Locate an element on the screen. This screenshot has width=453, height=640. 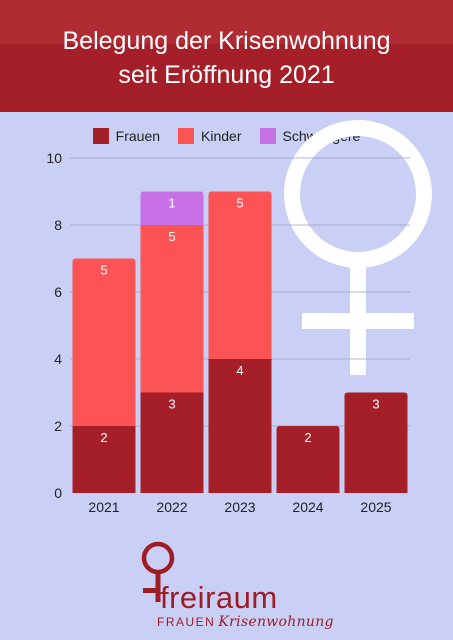
x-axis: 2021 2022 2023 2024 2025 is located at coordinates (239, 507).